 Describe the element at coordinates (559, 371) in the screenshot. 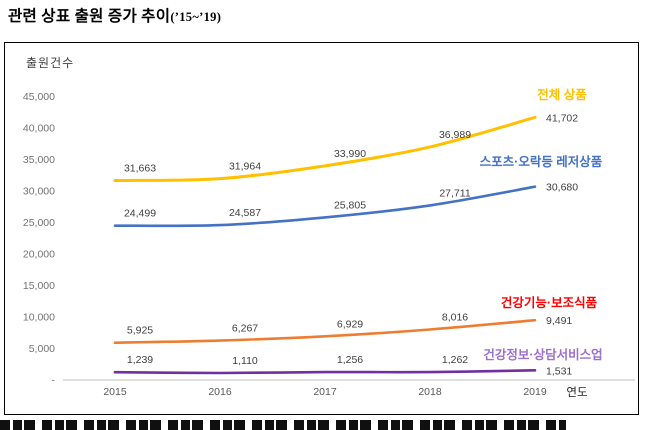

I see `value-label: 1,531` at that location.